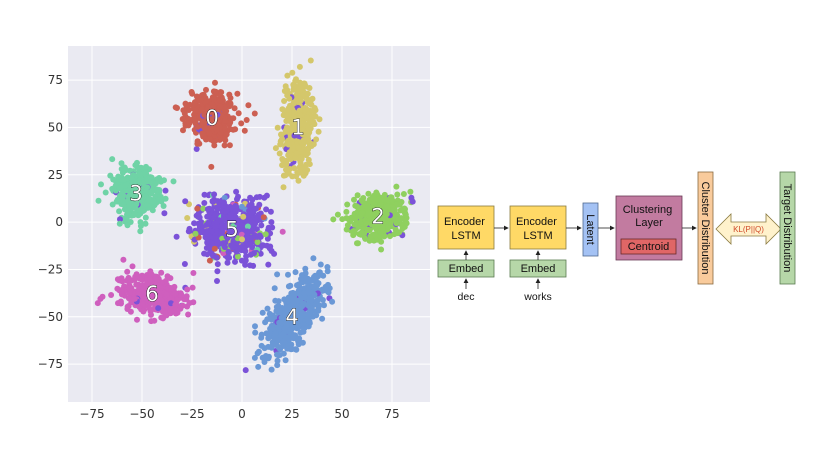 The image size is (828, 466). I want to click on x-tick-labels: −75 −50 −25 0 25 50 75, so click(239, 414).